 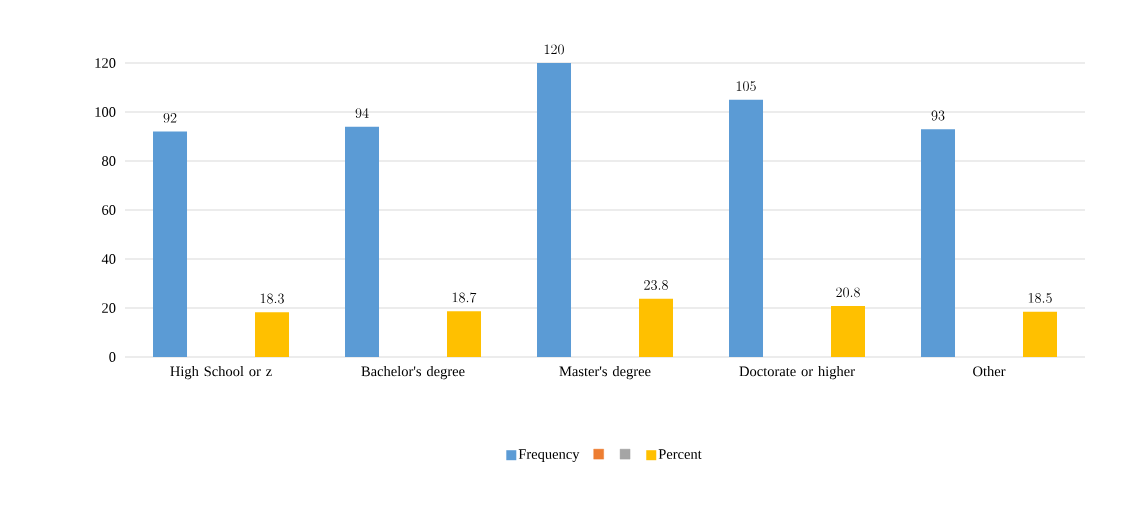 What do you see at coordinates (549, 455) in the screenshot?
I see `legend-label: Frequency` at bounding box center [549, 455].